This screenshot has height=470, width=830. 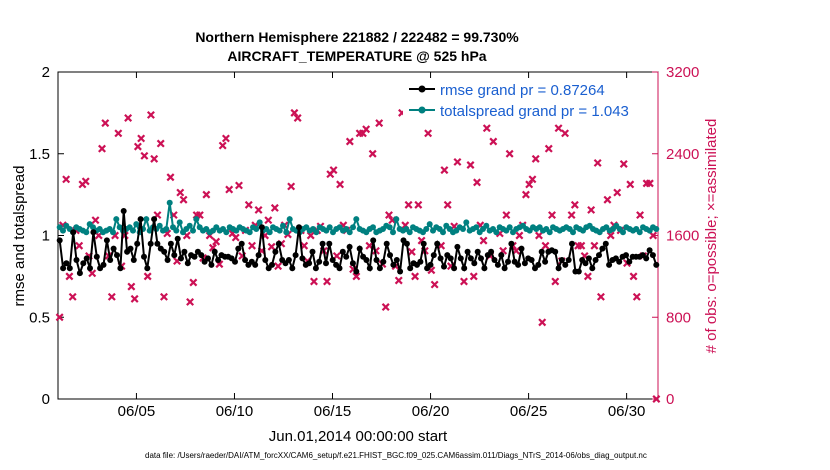 I want to click on x-tick-label: 06/05, so click(x=137, y=411).